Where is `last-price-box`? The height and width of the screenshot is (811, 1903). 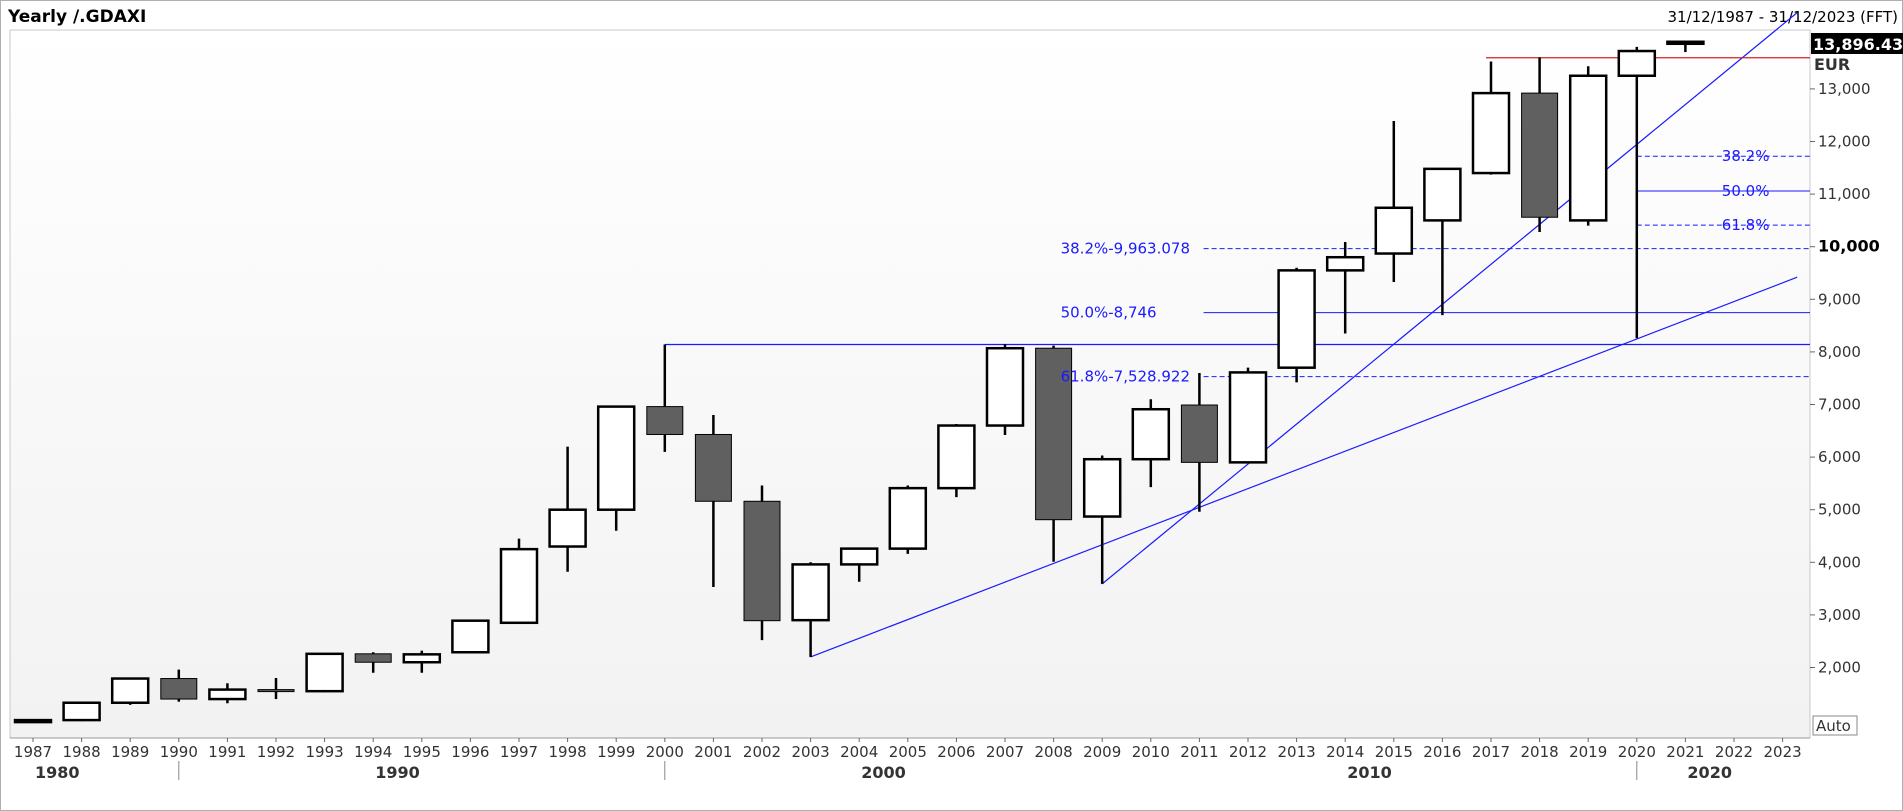 last-price-box is located at coordinates (1857, 43).